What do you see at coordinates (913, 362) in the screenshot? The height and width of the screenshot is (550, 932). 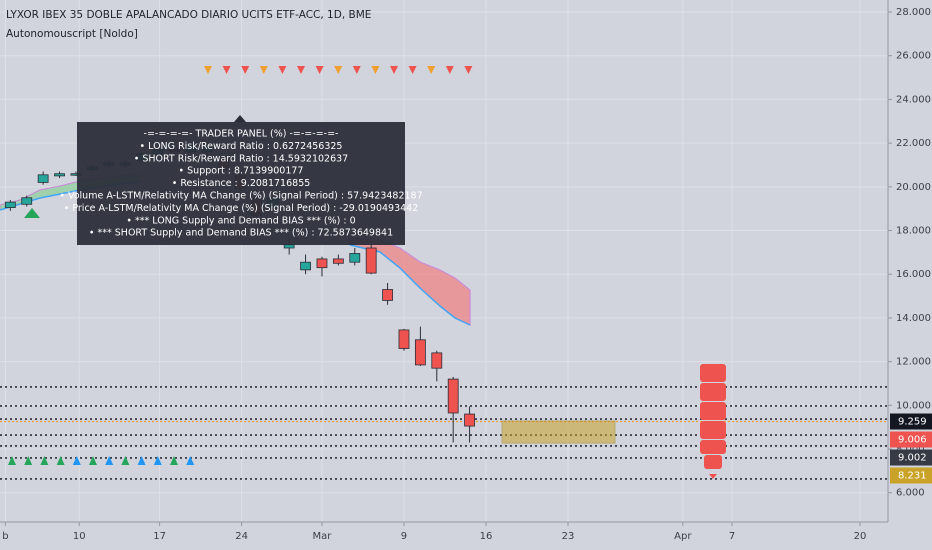 I see `y-tick-label: 12.000` at bounding box center [913, 362].